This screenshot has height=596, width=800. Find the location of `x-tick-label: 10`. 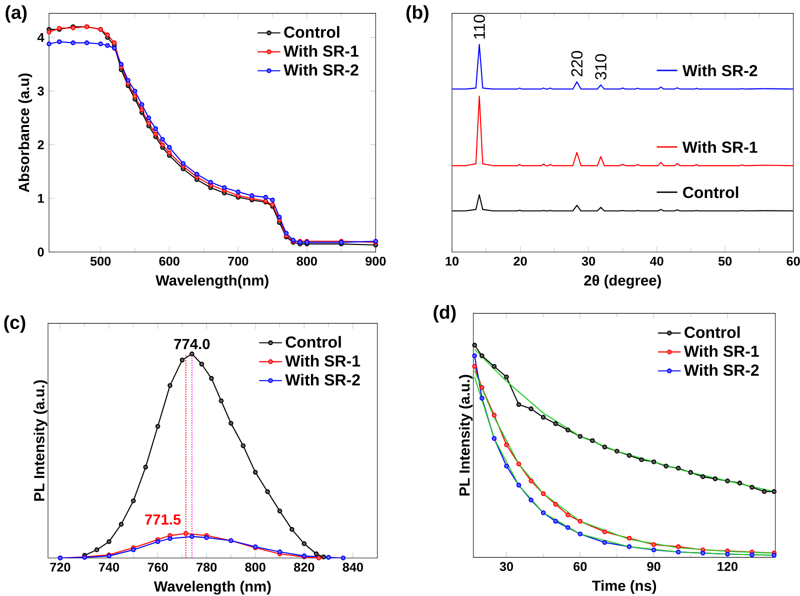

x-tick-label: 10 is located at coordinates (452, 261).